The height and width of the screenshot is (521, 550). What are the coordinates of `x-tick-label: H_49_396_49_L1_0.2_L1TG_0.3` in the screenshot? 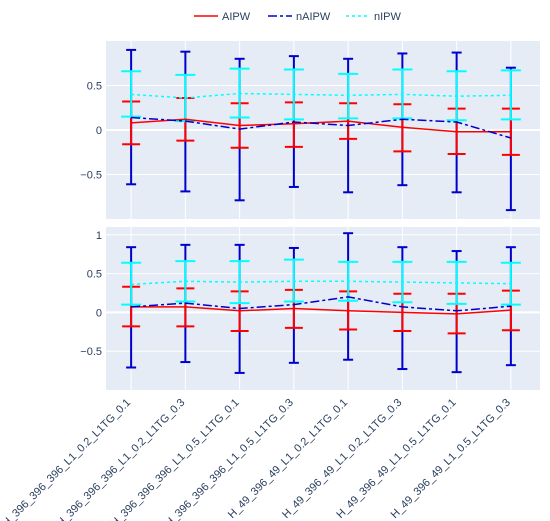 It's located at (342, 459).